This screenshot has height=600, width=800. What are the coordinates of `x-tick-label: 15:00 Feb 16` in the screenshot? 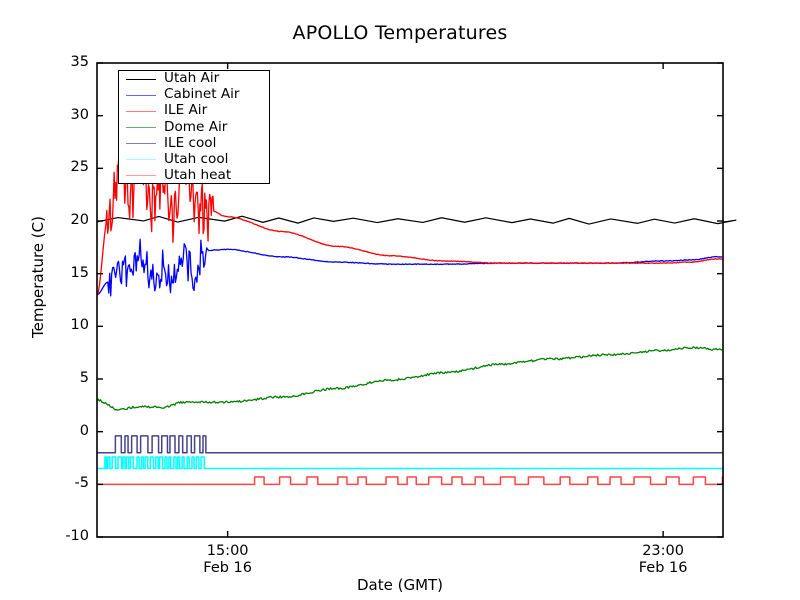 It's located at (228, 559).